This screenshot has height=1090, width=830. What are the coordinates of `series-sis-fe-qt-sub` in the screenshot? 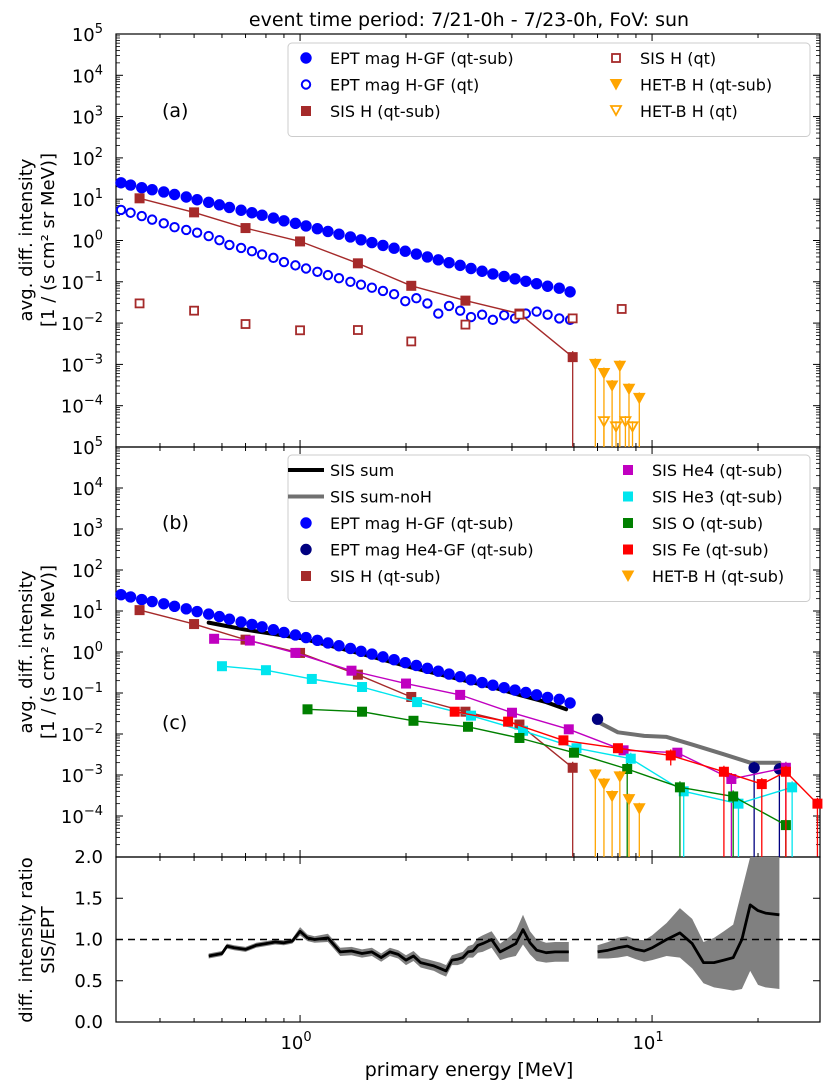 It's located at (636, 781).